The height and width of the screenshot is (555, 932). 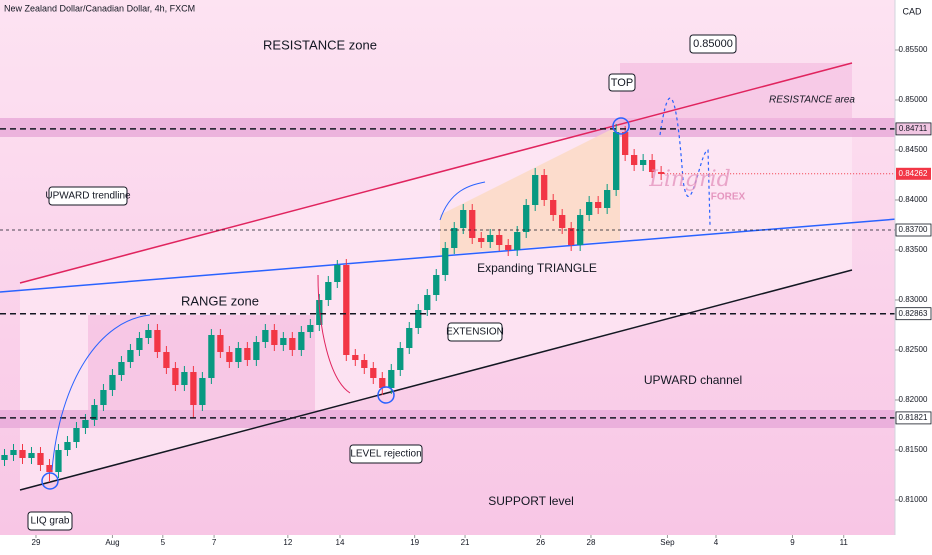 What do you see at coordinates (591, 542) in the screenshot?
I see `x-tick-label: 28` at bounding box center [591, 542].